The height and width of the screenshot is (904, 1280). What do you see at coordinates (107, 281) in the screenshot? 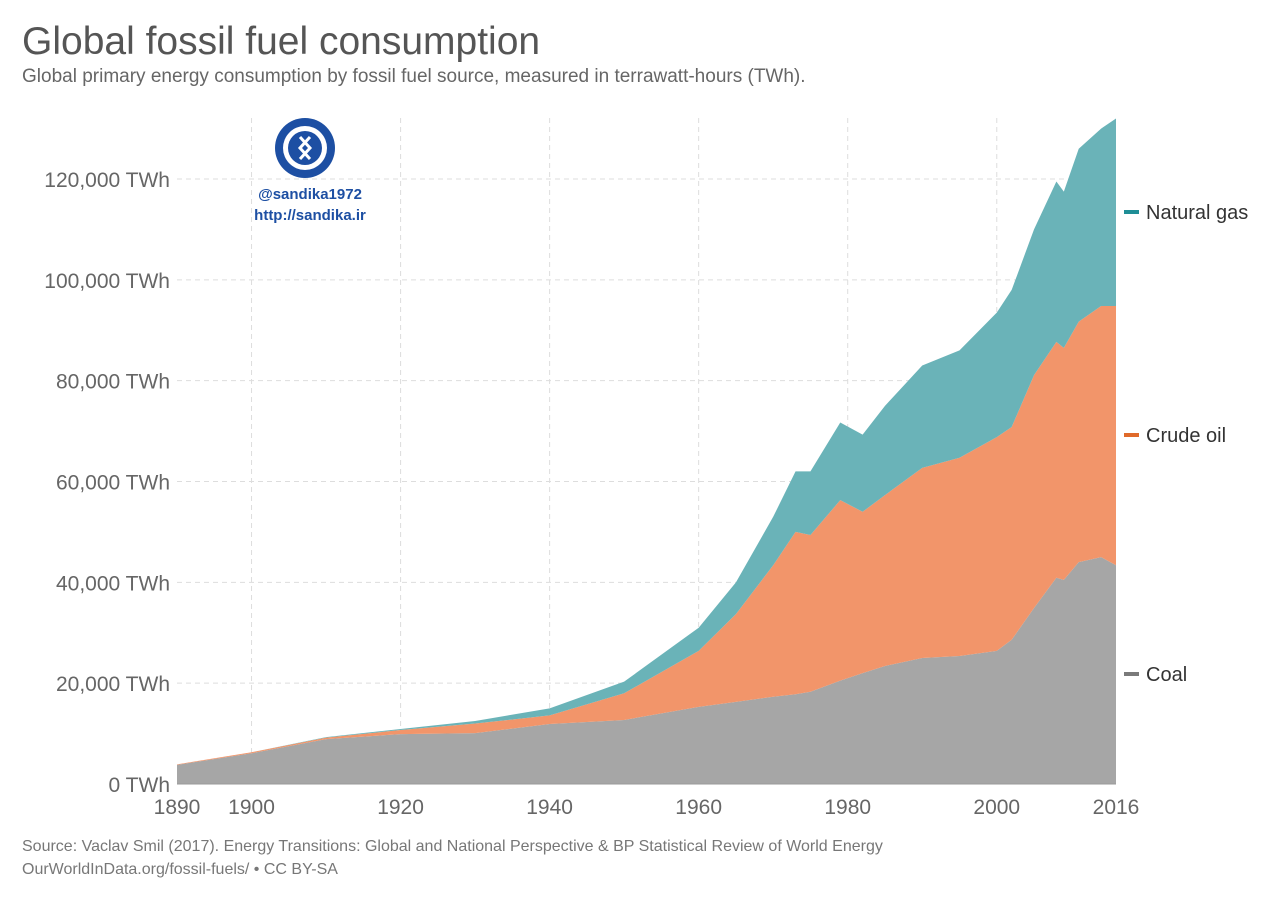
I see `y-tick-label: 100,000 TWh` at bounding box center [107, 281].